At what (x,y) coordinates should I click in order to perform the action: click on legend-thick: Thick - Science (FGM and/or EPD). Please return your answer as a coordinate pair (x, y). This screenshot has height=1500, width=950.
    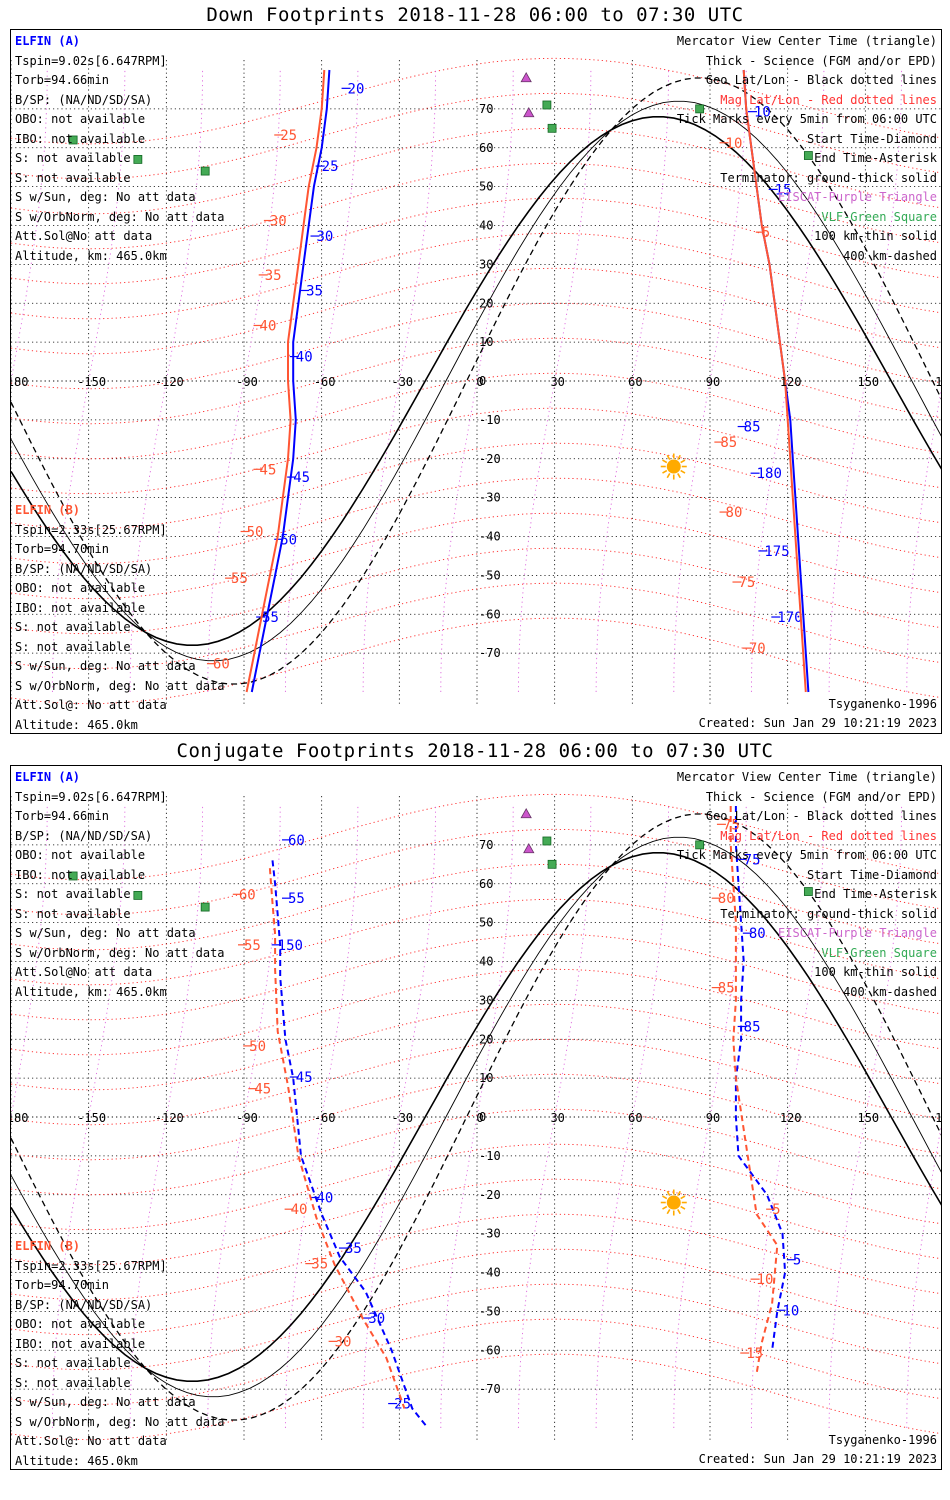
    Looking at the image, I should click on (821, 60).